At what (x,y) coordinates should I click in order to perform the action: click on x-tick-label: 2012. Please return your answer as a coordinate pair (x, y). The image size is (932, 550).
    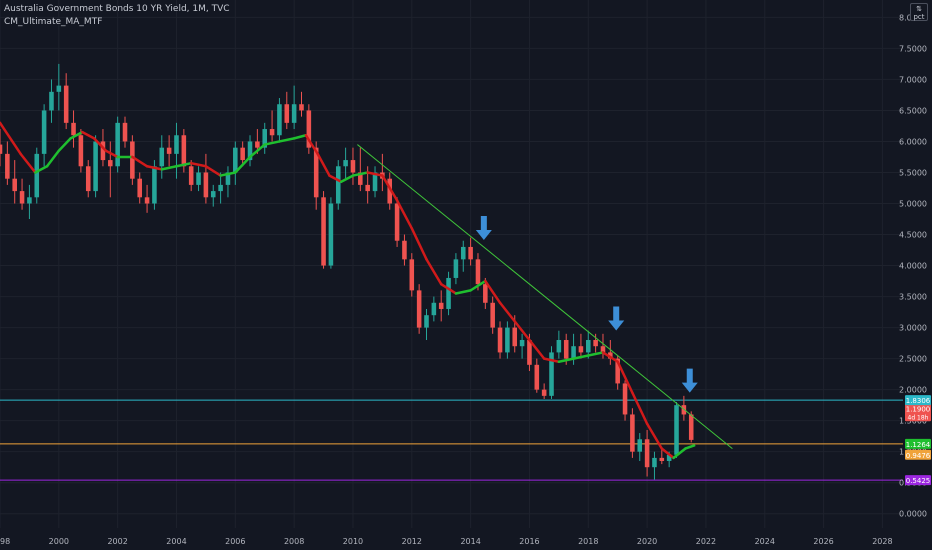
    Looking at the image, I should click on (412, 541).